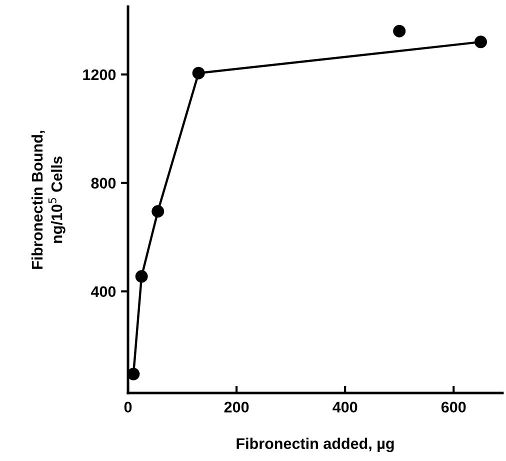 The image size is (506, 461). What do you see at coordinates (128, 407) in the screenshot?
I see `x-tick-label: 0` at bounding box center [128, 407].